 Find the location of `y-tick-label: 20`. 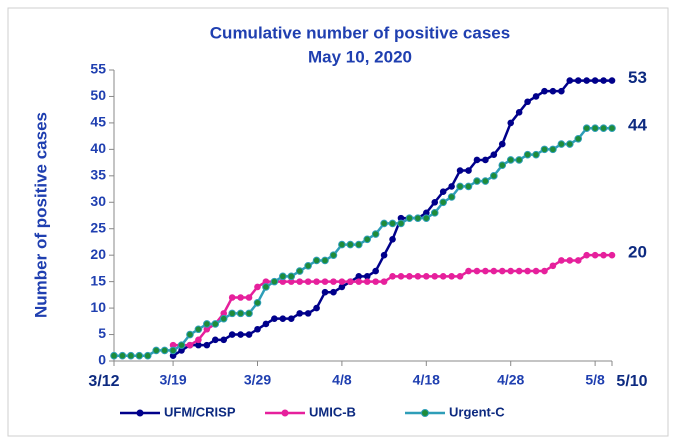

y-tick-label: 20 is located at coordinates (98, 254).